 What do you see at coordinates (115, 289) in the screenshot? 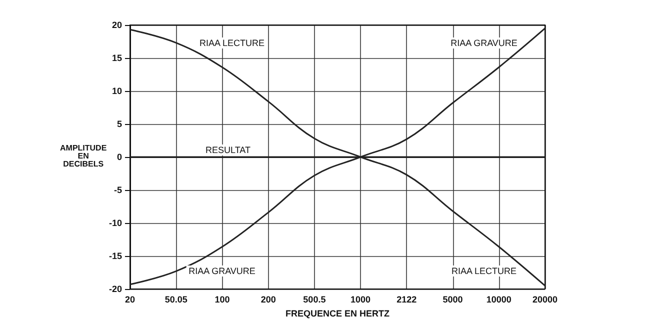
I see `y-tick-label: -20` at bounding box center [115, 289].